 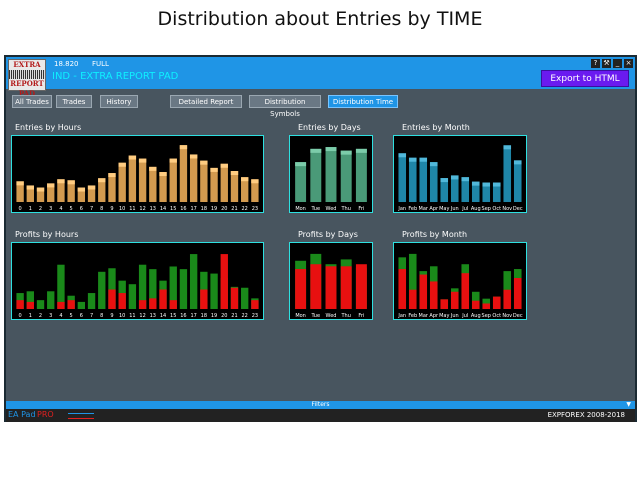 What do you see at coordinates (204, 209) in the screenshot?
I see `entries_hours-tick-label: 18` at bounding box center [204, 209].